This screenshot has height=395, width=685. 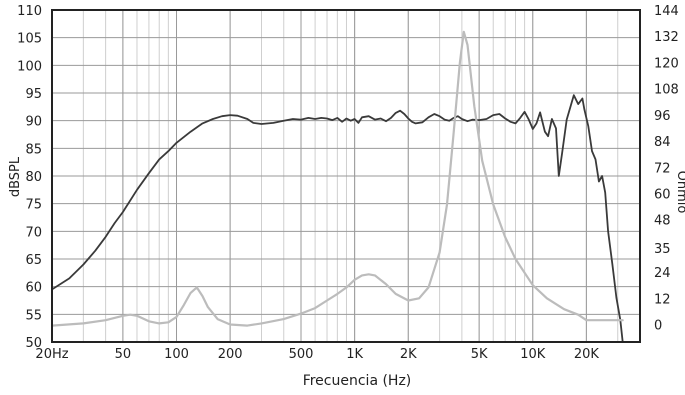 I want to click on x-axis-title: Frecuencia (Hz), so click(x=357, y=381).